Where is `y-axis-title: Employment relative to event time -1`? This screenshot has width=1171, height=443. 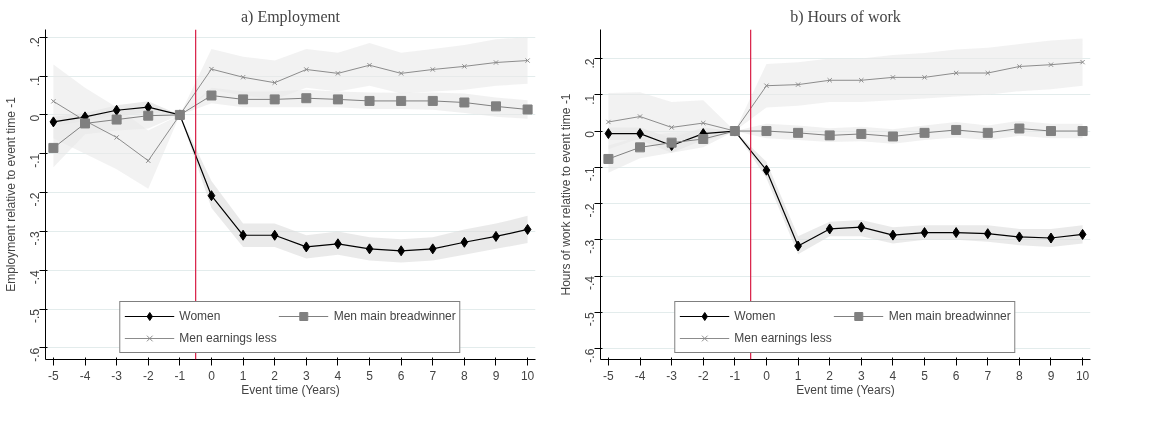 y-axis-title: Employment relative to event time -1 is located at coordinates (10, 194).